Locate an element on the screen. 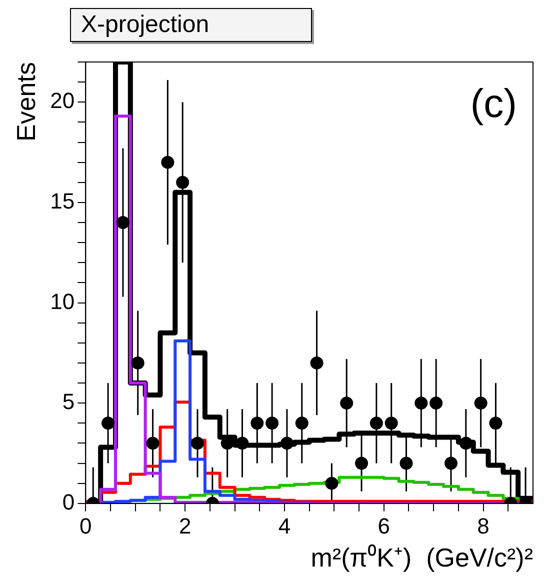  y-tick-label: 5 is located at coordinates (68, 401).